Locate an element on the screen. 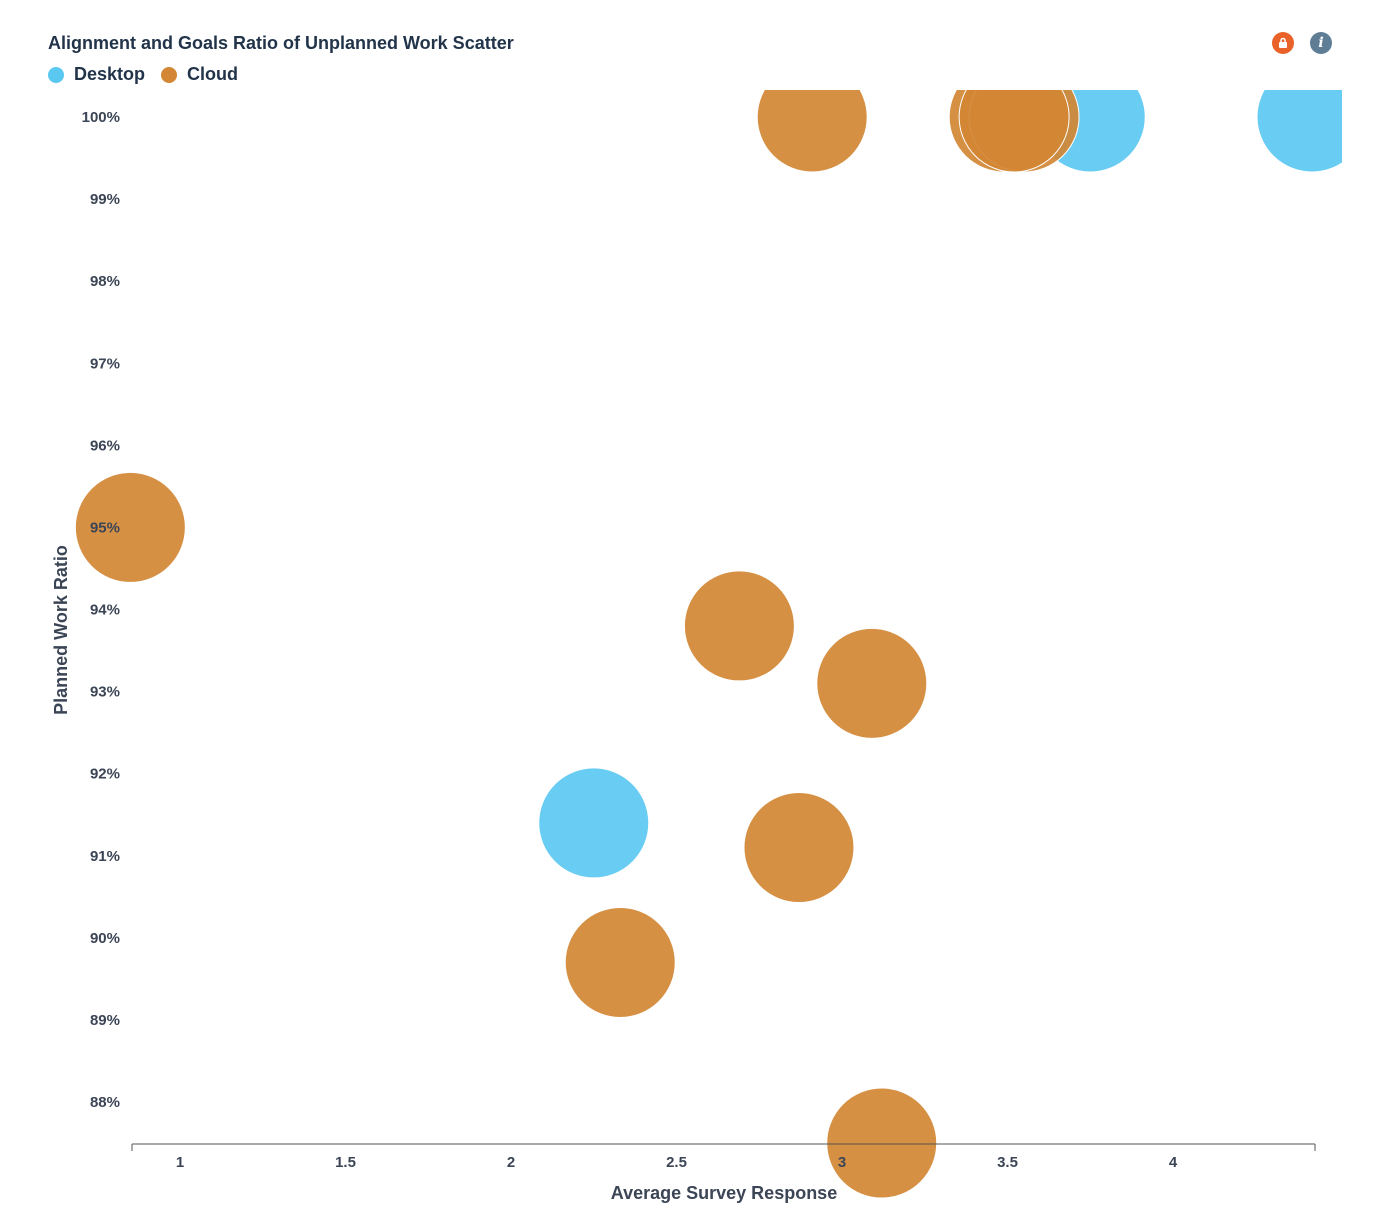 This screenshot has width=1388, height=1230. x-tick-label: 1.5 is located at coordinates (345, 1162).